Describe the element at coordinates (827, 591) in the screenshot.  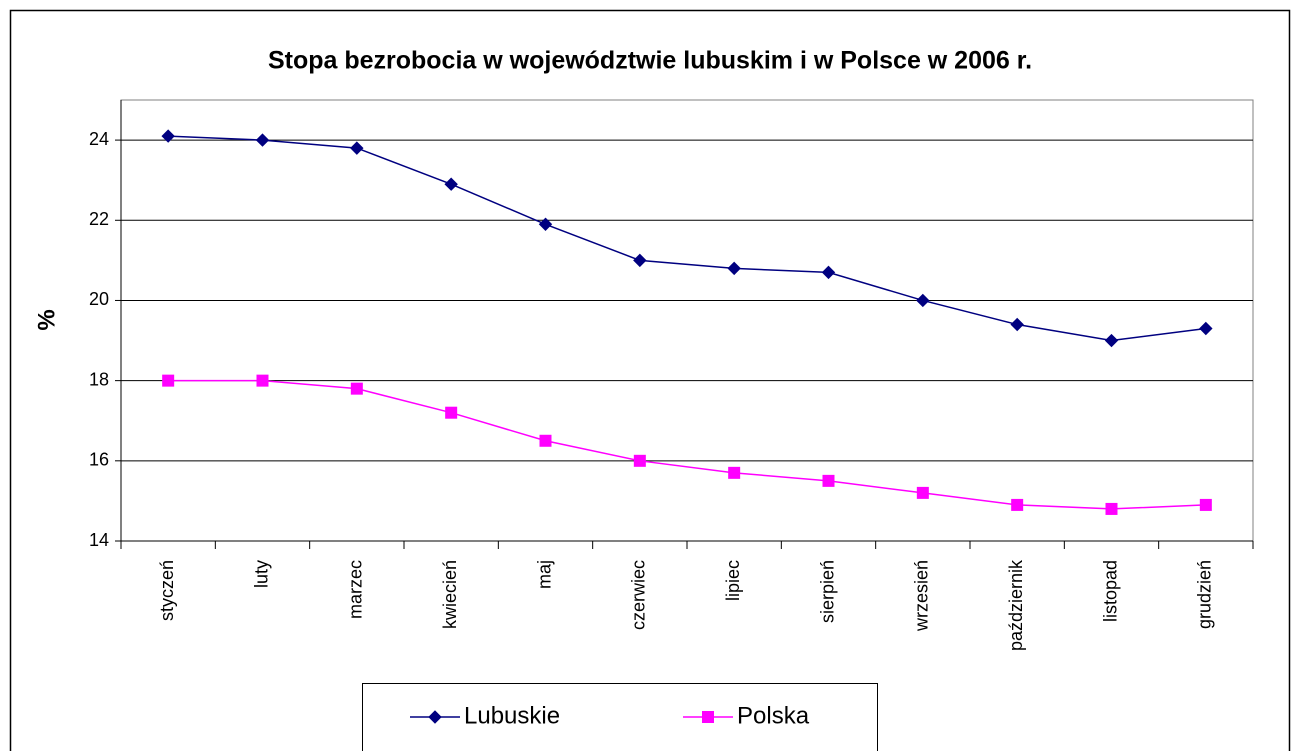
I see `x-tick-label: sierpień` at that location.